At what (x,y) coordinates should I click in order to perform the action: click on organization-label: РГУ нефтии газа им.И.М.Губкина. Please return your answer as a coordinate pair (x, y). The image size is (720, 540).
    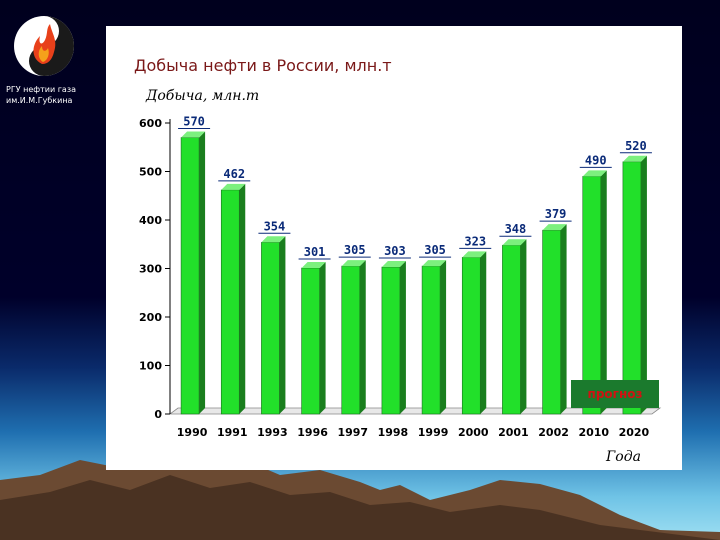
    Looking at the image, I should click on (41, 95).